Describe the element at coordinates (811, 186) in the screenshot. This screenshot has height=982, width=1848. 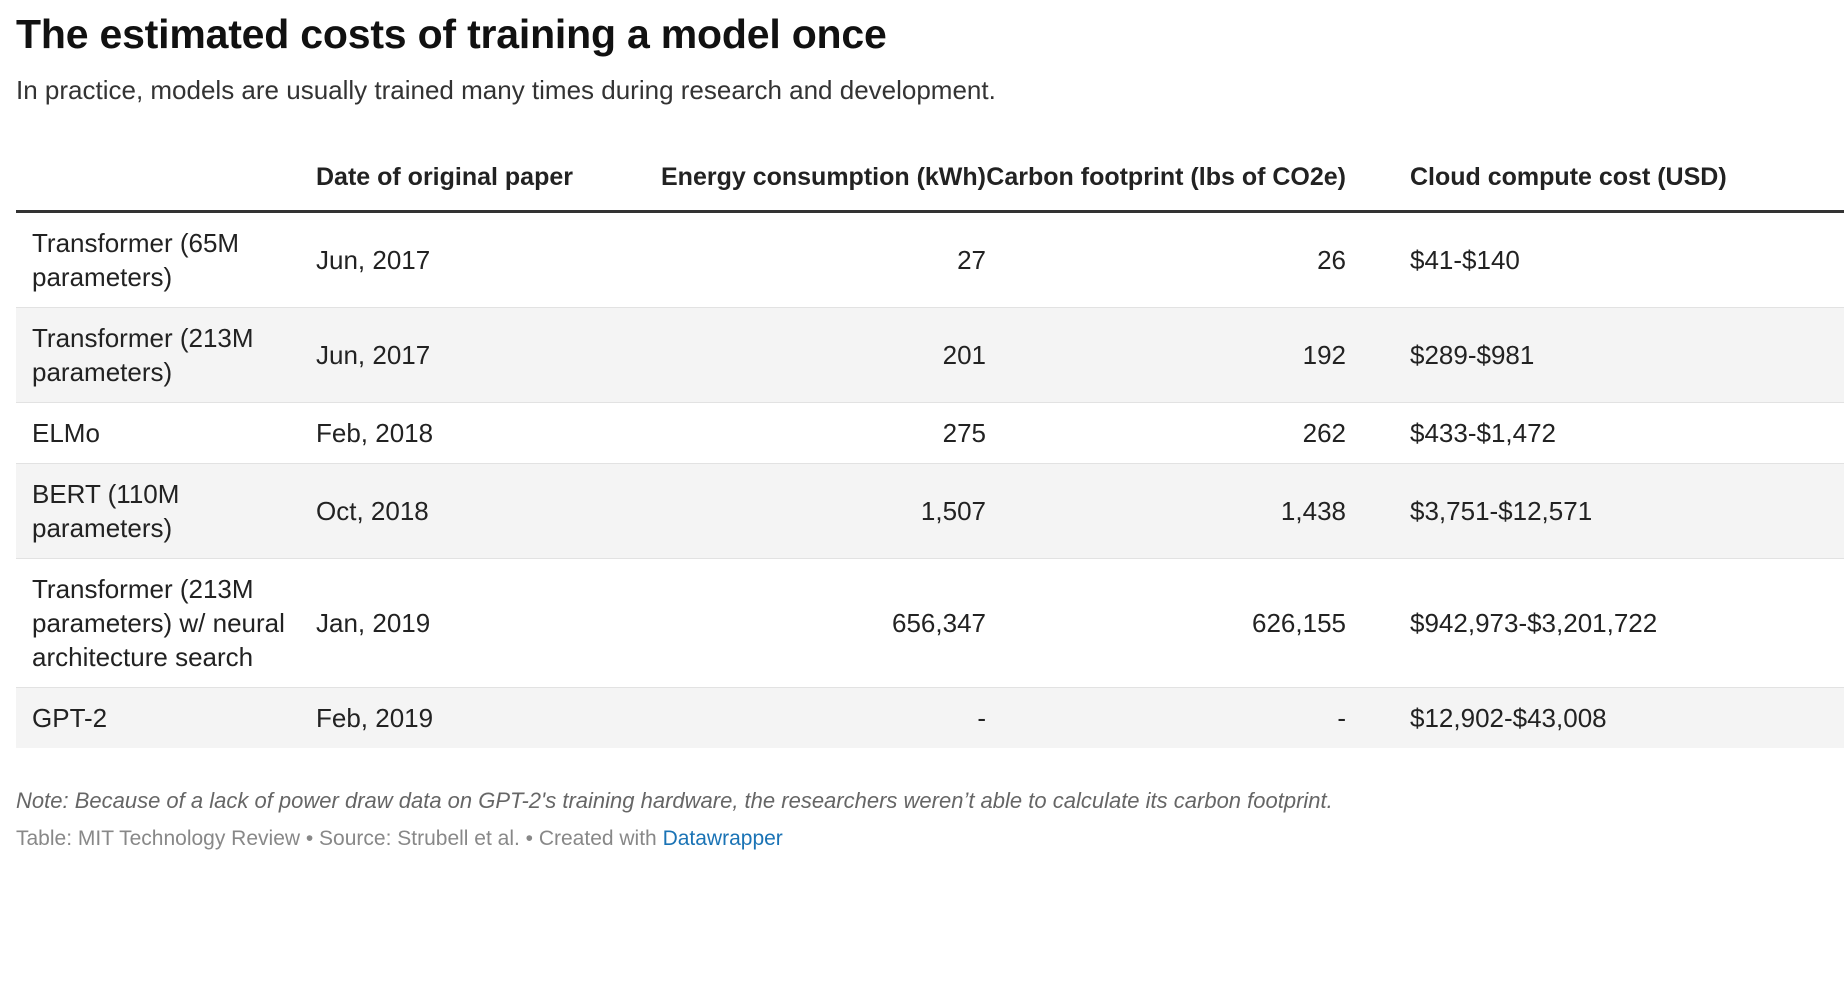
I see `column-header-energy: Energy consumption (kWh)` at that location.